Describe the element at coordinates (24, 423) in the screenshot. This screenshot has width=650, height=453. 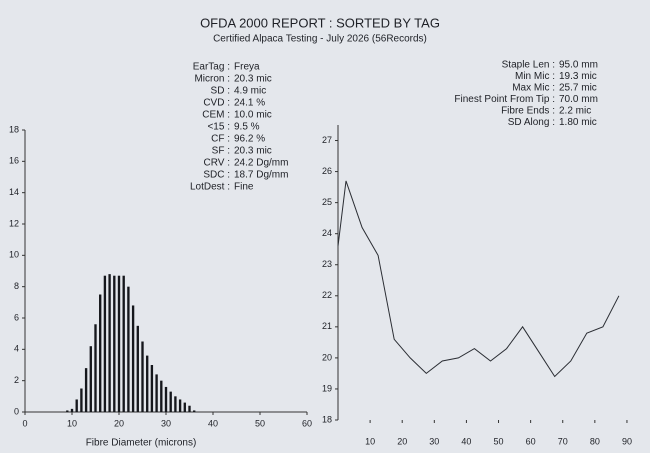
I see `x-tick-label: 0` at that location.